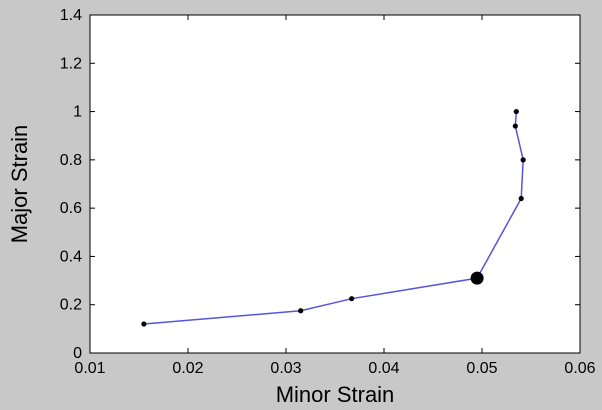  Describe the element at coordinates (335, 394) in the screenshot. I see `x-axis-label: Minor Strain` at that location.